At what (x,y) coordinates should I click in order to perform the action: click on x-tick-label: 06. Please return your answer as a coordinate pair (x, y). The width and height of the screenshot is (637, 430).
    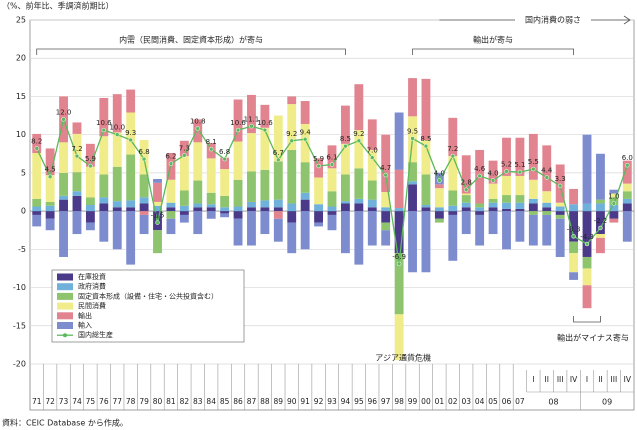
    Looking at the image, I should click on (507, 401).